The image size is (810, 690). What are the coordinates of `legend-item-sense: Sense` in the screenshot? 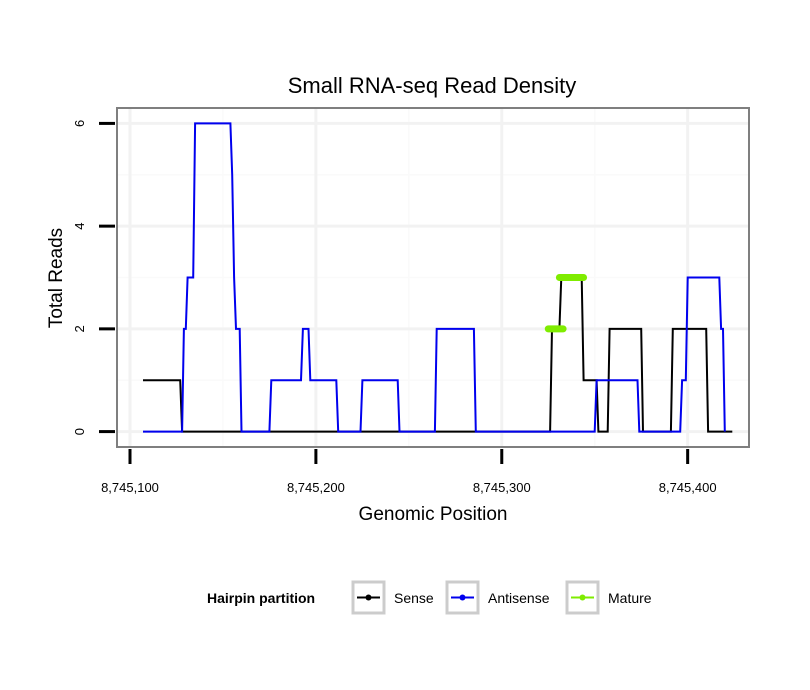 It's located at (392, 597).